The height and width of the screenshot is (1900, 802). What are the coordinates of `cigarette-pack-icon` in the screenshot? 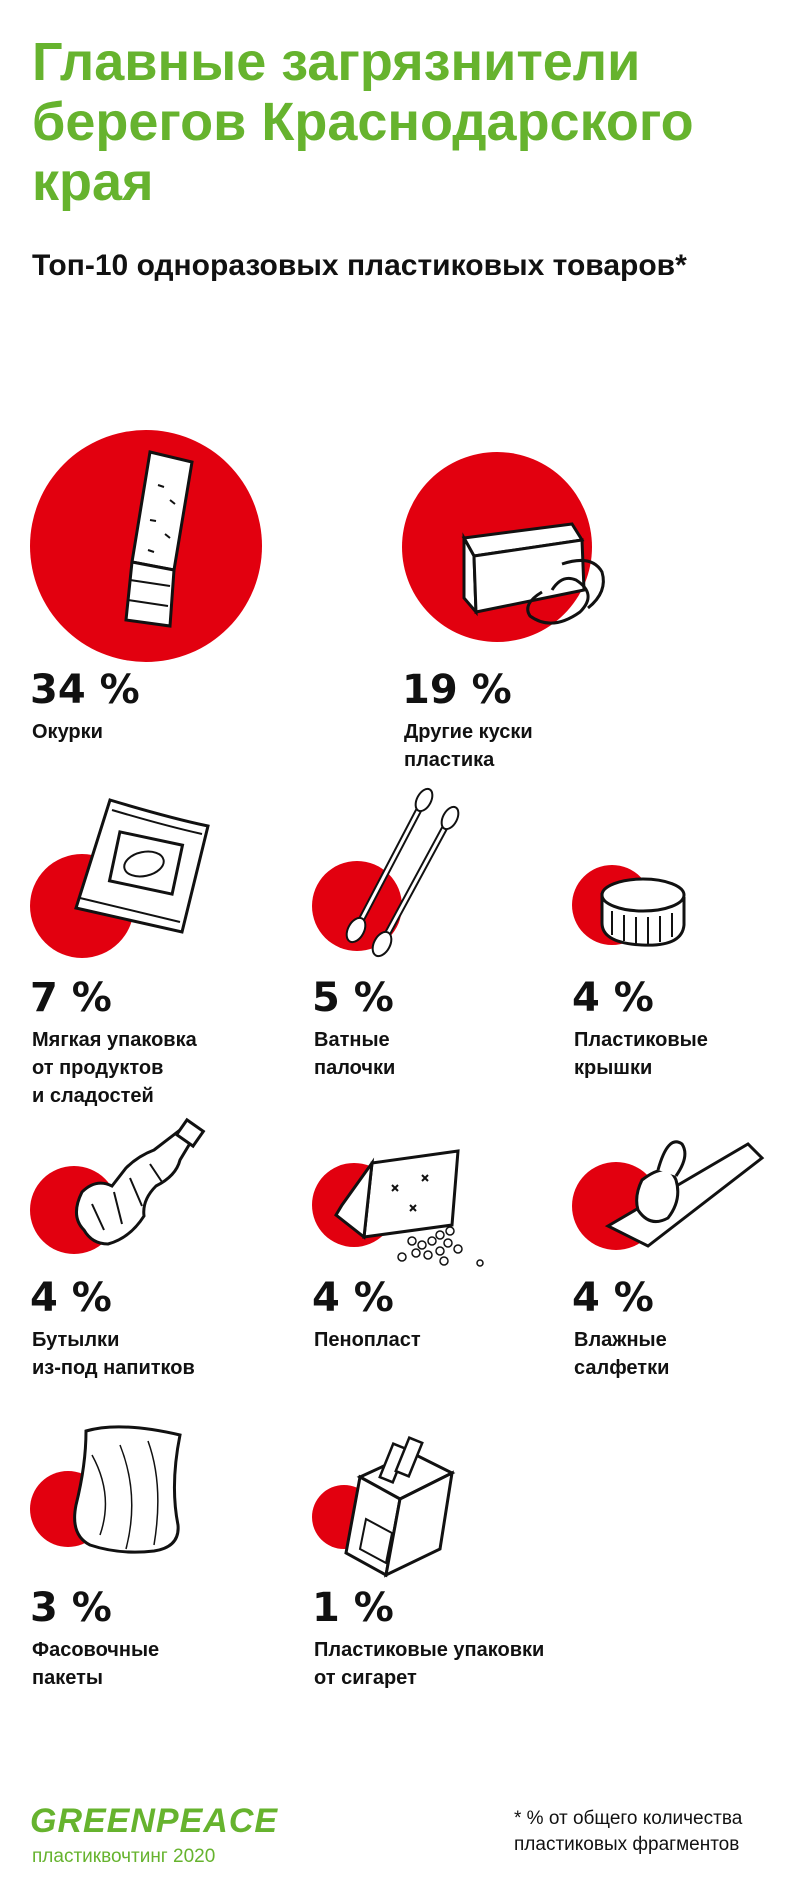 It's located at (384, 1507).